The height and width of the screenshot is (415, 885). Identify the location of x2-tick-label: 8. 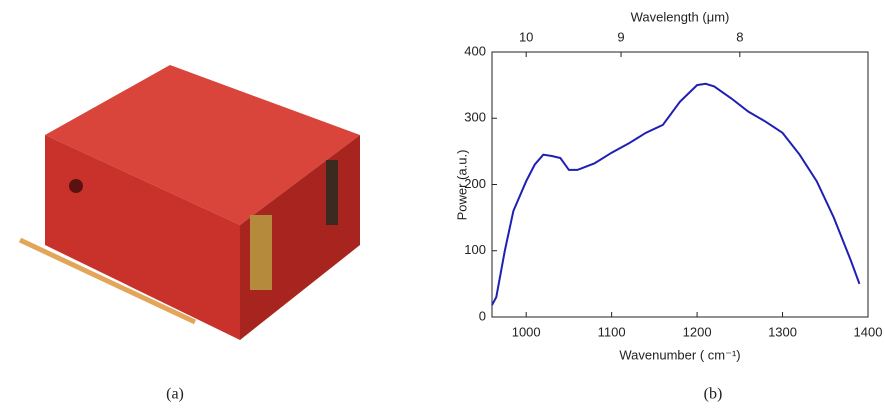
(739, 36).